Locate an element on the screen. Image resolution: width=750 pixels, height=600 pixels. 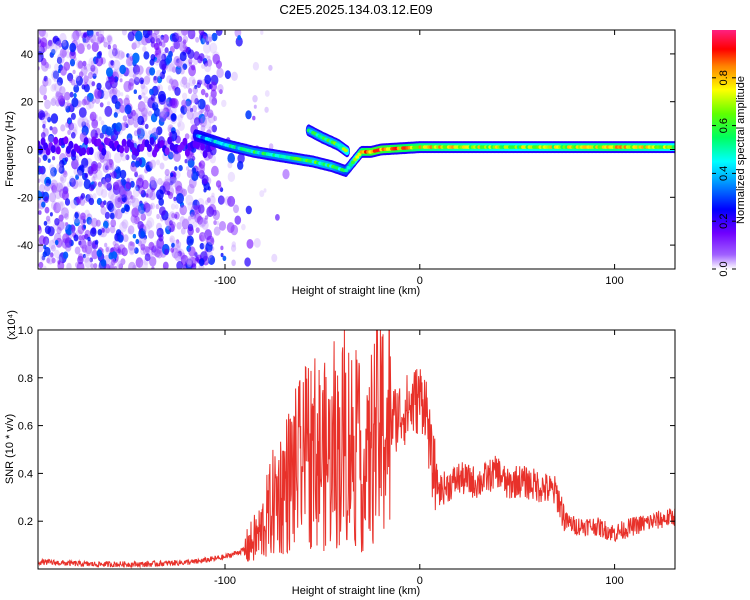
snr-multiplier: (x10⁴) is located at coordinates (12, 325).